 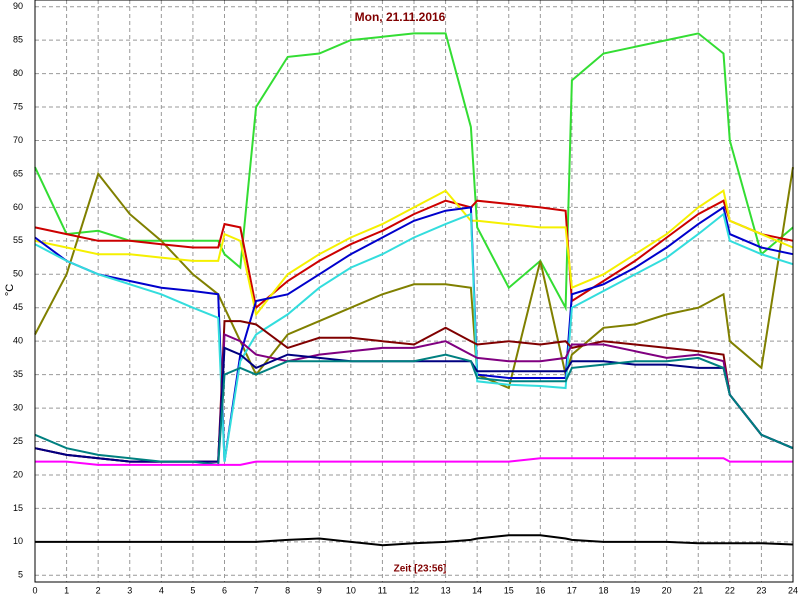 What do you see at coordinates (18, 508) in the screenshot?
I see `y-tick-label: 15` at bounding box center [18, 508].